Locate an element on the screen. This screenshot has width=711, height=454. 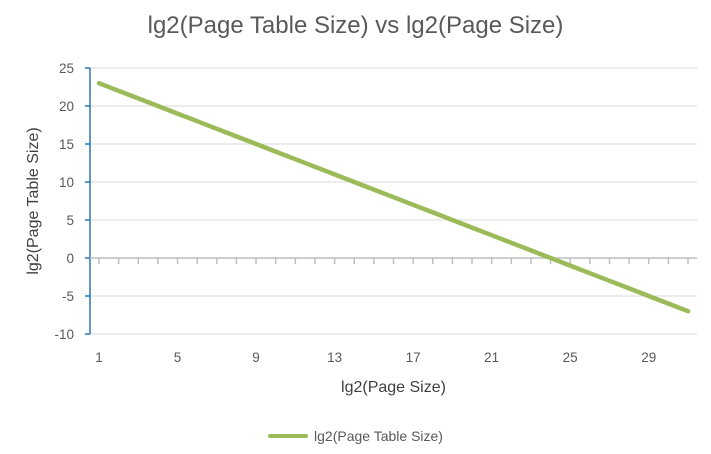
x-tick-label: 17 is located at coordinates (413, 357).